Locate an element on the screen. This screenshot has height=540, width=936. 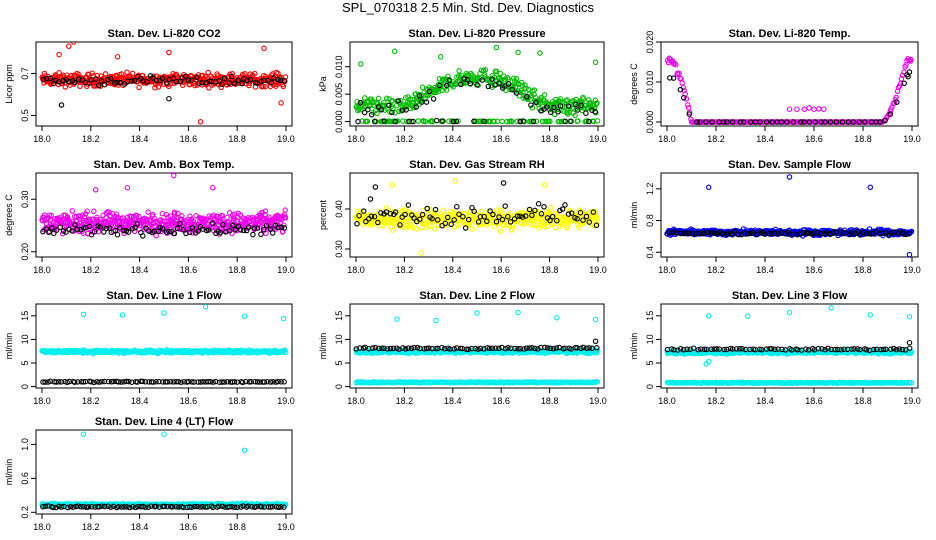
y-axis-label: Licor ppm is located at coordinates (9, 84).